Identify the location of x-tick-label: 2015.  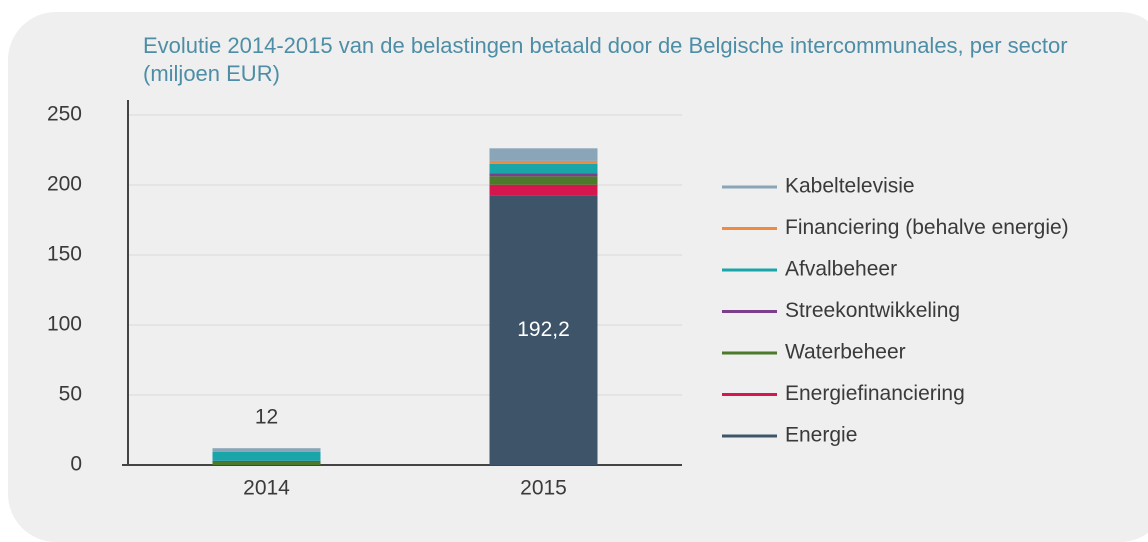
(543, 488).